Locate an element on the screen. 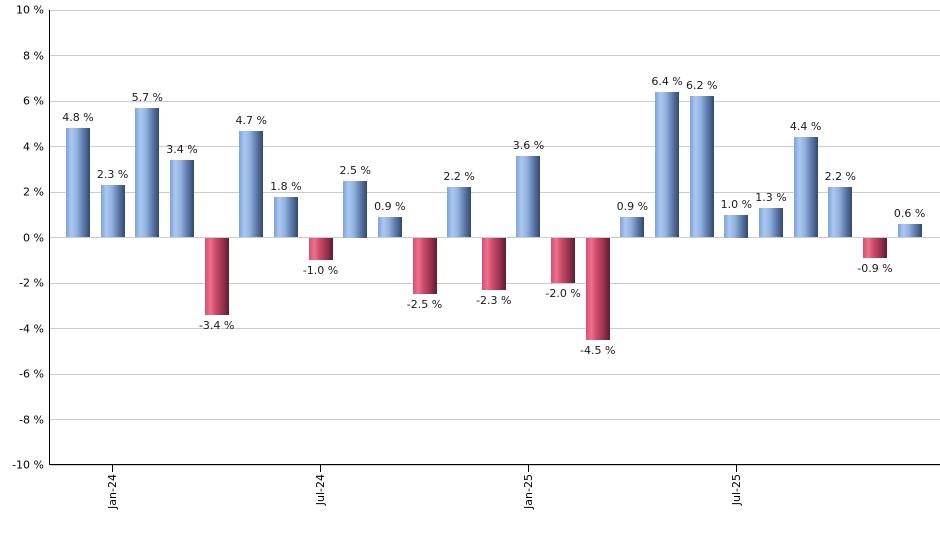  bar-value-label: 4.4 % is located at coordinates (805, 127).